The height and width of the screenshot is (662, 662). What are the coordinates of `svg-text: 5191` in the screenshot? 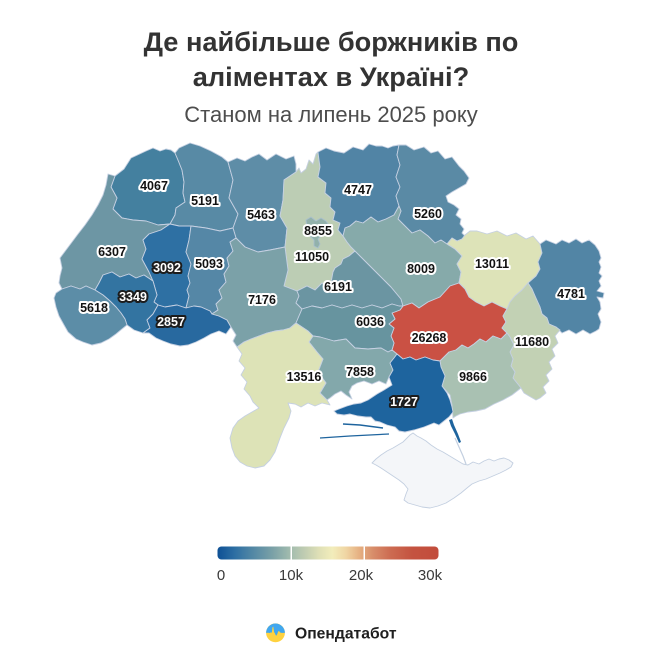 It's located at (205, 201).